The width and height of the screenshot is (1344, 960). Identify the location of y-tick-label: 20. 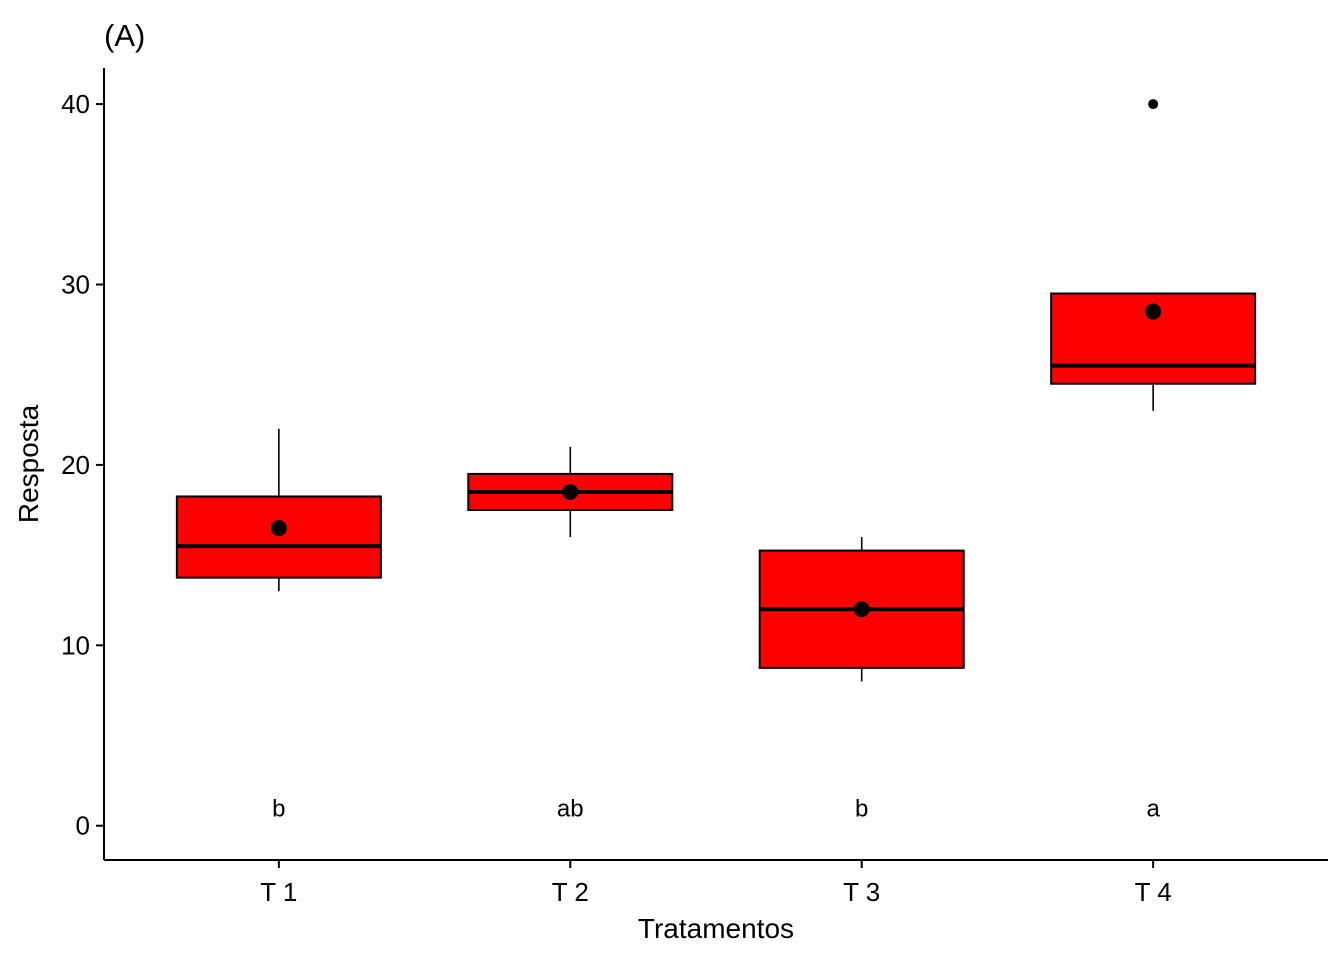
(75, 465).